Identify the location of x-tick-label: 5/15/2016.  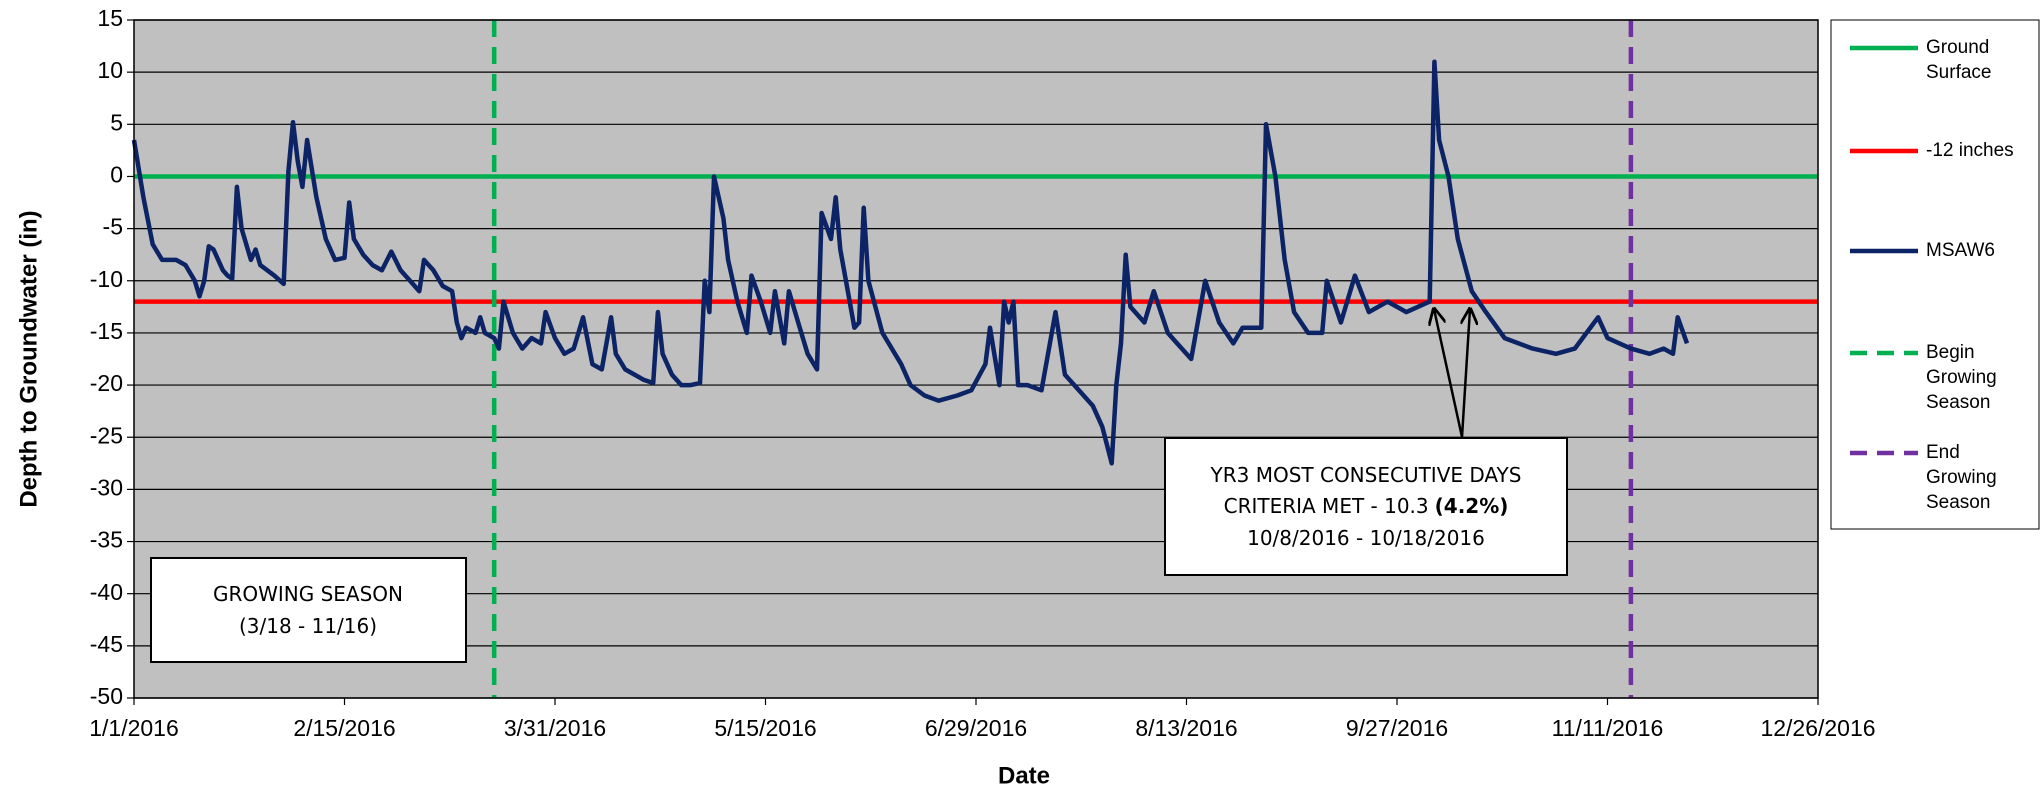
(765, 728).